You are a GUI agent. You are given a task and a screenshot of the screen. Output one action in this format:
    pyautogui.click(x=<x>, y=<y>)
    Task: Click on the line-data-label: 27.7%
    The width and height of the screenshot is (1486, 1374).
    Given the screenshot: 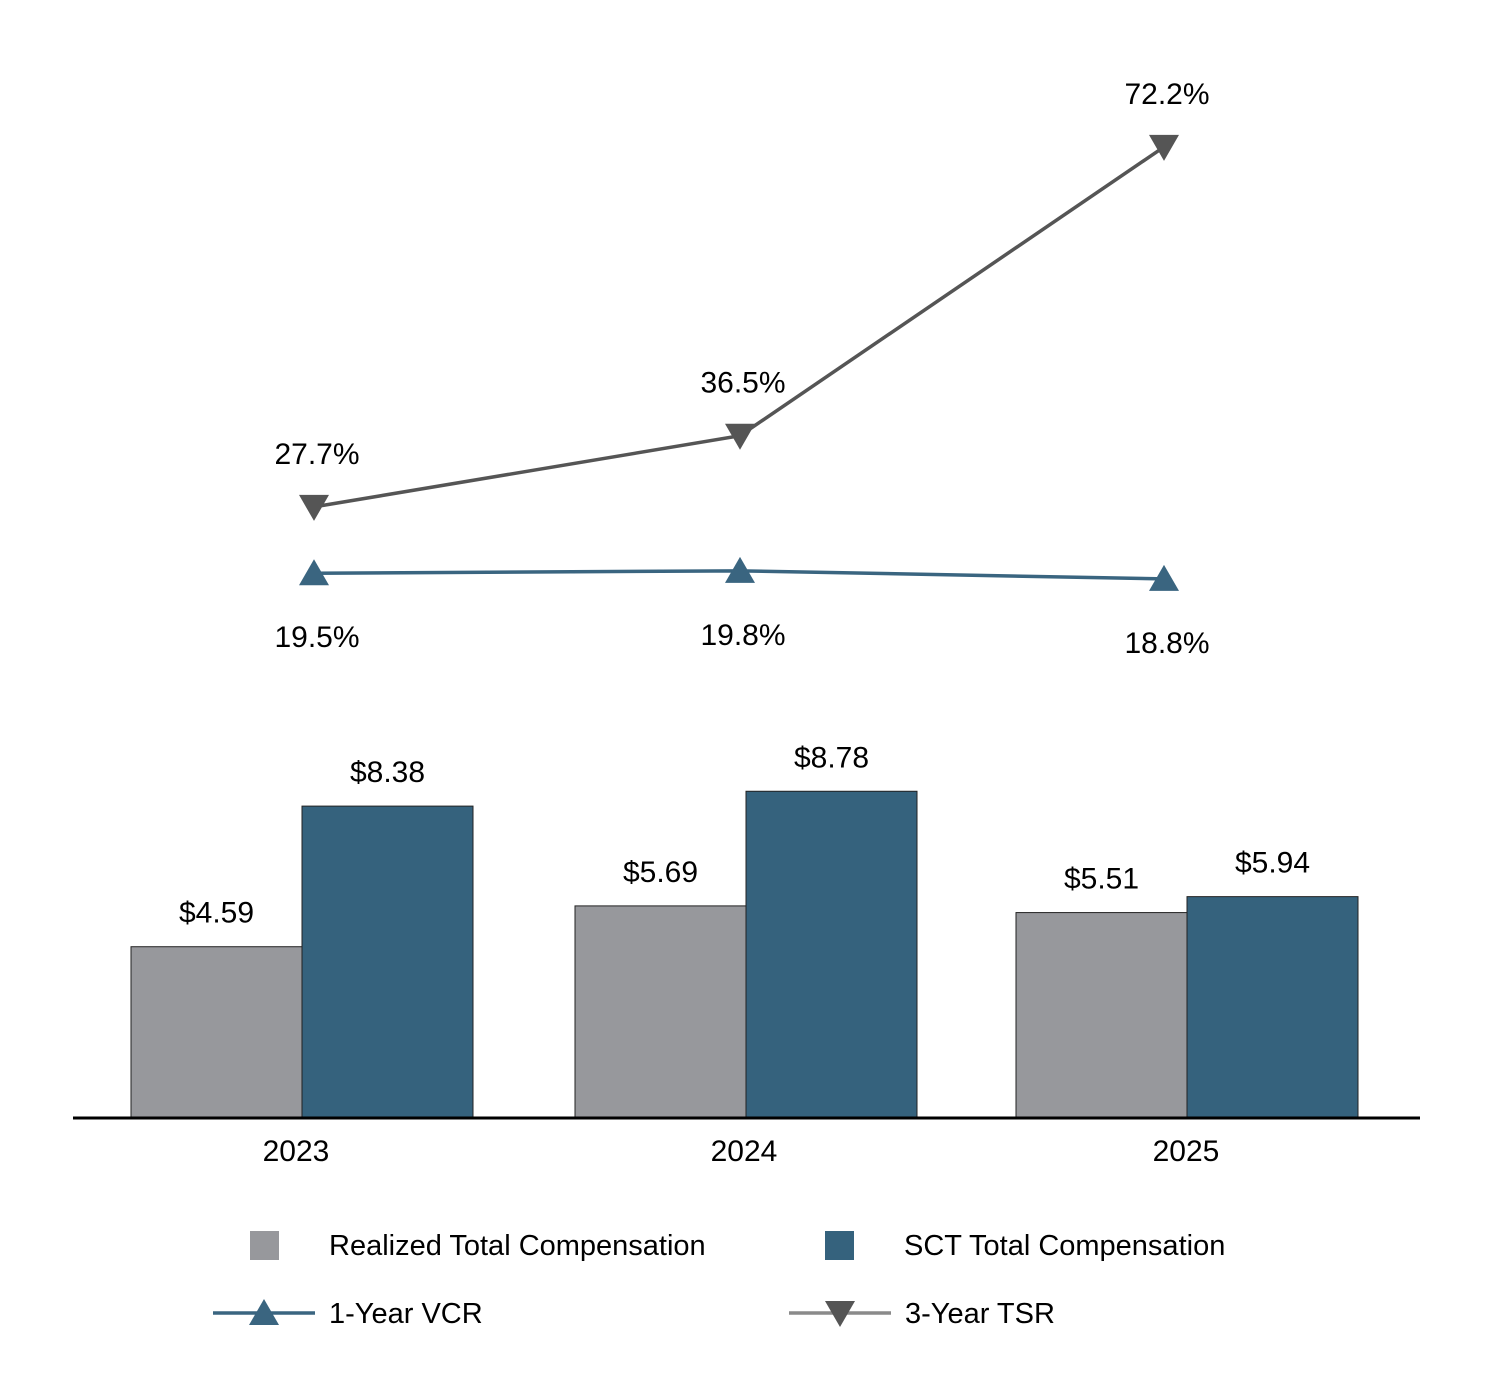 What is the action you would take?
    pyautogui.click(x=316, y=454)
    